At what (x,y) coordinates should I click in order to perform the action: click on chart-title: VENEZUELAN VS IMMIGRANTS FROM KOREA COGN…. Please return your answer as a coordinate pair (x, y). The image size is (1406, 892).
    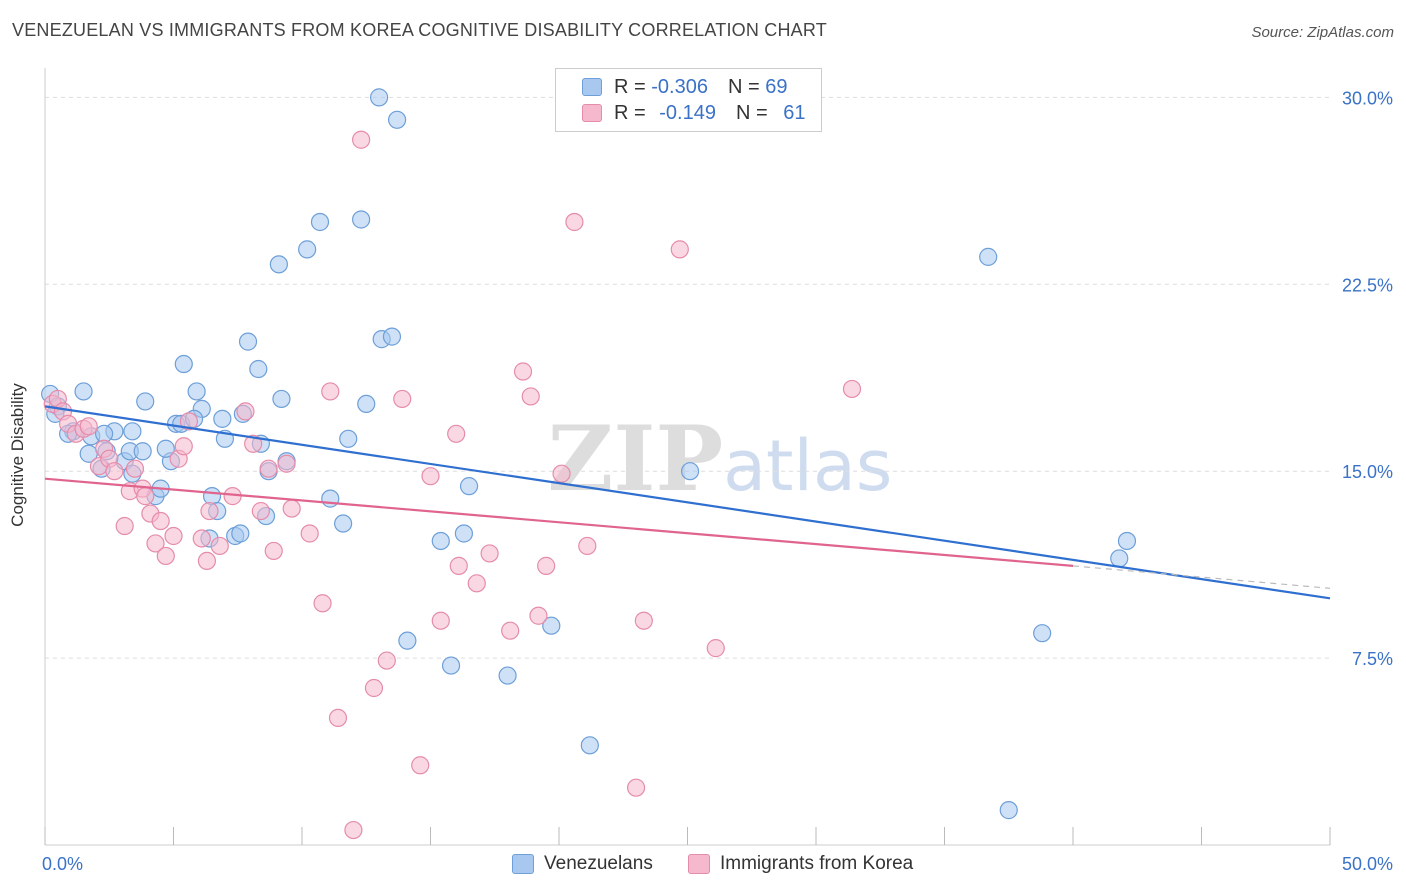
    Looking at the image, I should click on (419, 30).